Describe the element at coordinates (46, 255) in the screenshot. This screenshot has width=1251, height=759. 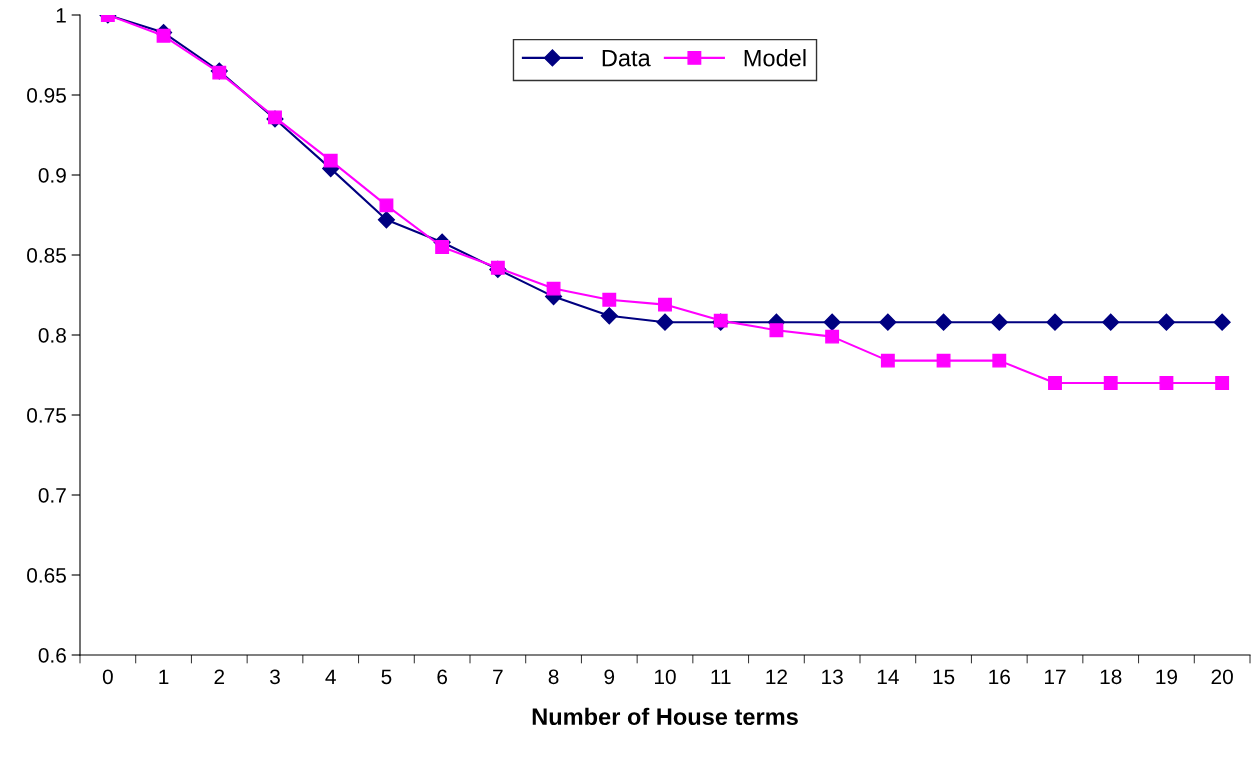
I see `y-tick-label: 0.85` at that location.